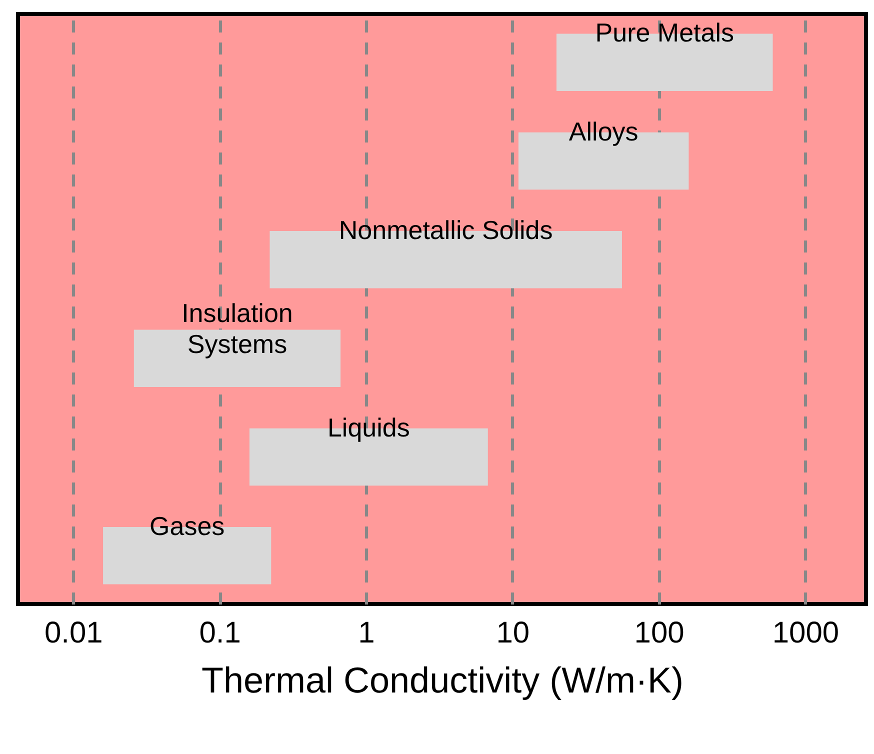 The height and width of the screenshot is (754, 874). What do you see at coordinates (220, 633) in the screenshot?
I see `x-tick-label: 0.1` at bounding box center [220, 633].